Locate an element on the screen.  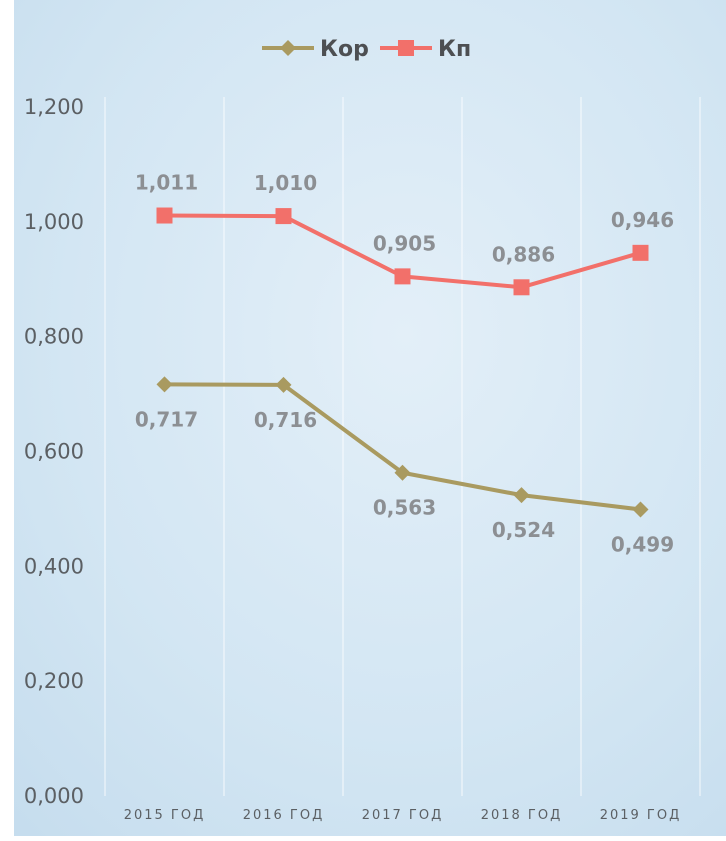
legend-label-kor: Кор is located at coordinates (344, 49).